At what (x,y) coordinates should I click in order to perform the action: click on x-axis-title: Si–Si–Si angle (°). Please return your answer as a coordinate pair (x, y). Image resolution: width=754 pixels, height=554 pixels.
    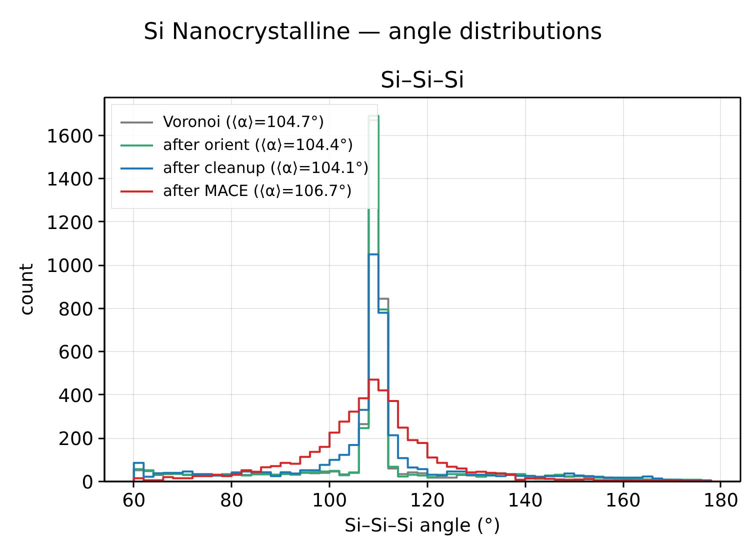
    Looking at the image, I should click on (422, 526).